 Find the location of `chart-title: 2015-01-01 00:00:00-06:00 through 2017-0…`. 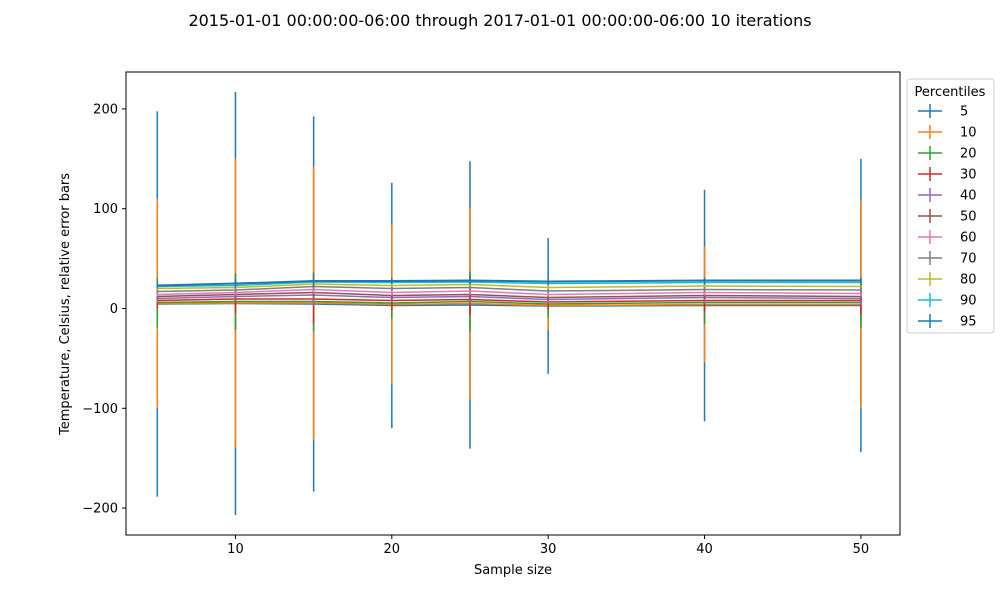

chart-title: 2015-01-01 00:00:00-06:00 through 2017-0… is located at coordinates (499, 20).